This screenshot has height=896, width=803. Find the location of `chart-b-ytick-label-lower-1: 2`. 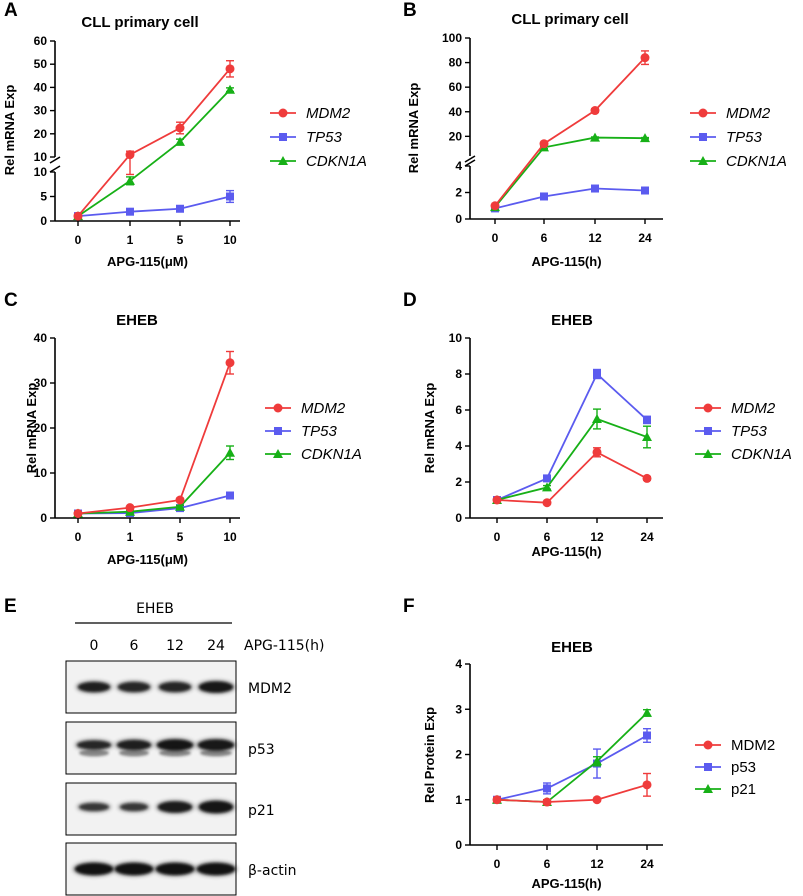

chart-b-ytick-label-lower-1: 2 is located at coordinates (458, 193).